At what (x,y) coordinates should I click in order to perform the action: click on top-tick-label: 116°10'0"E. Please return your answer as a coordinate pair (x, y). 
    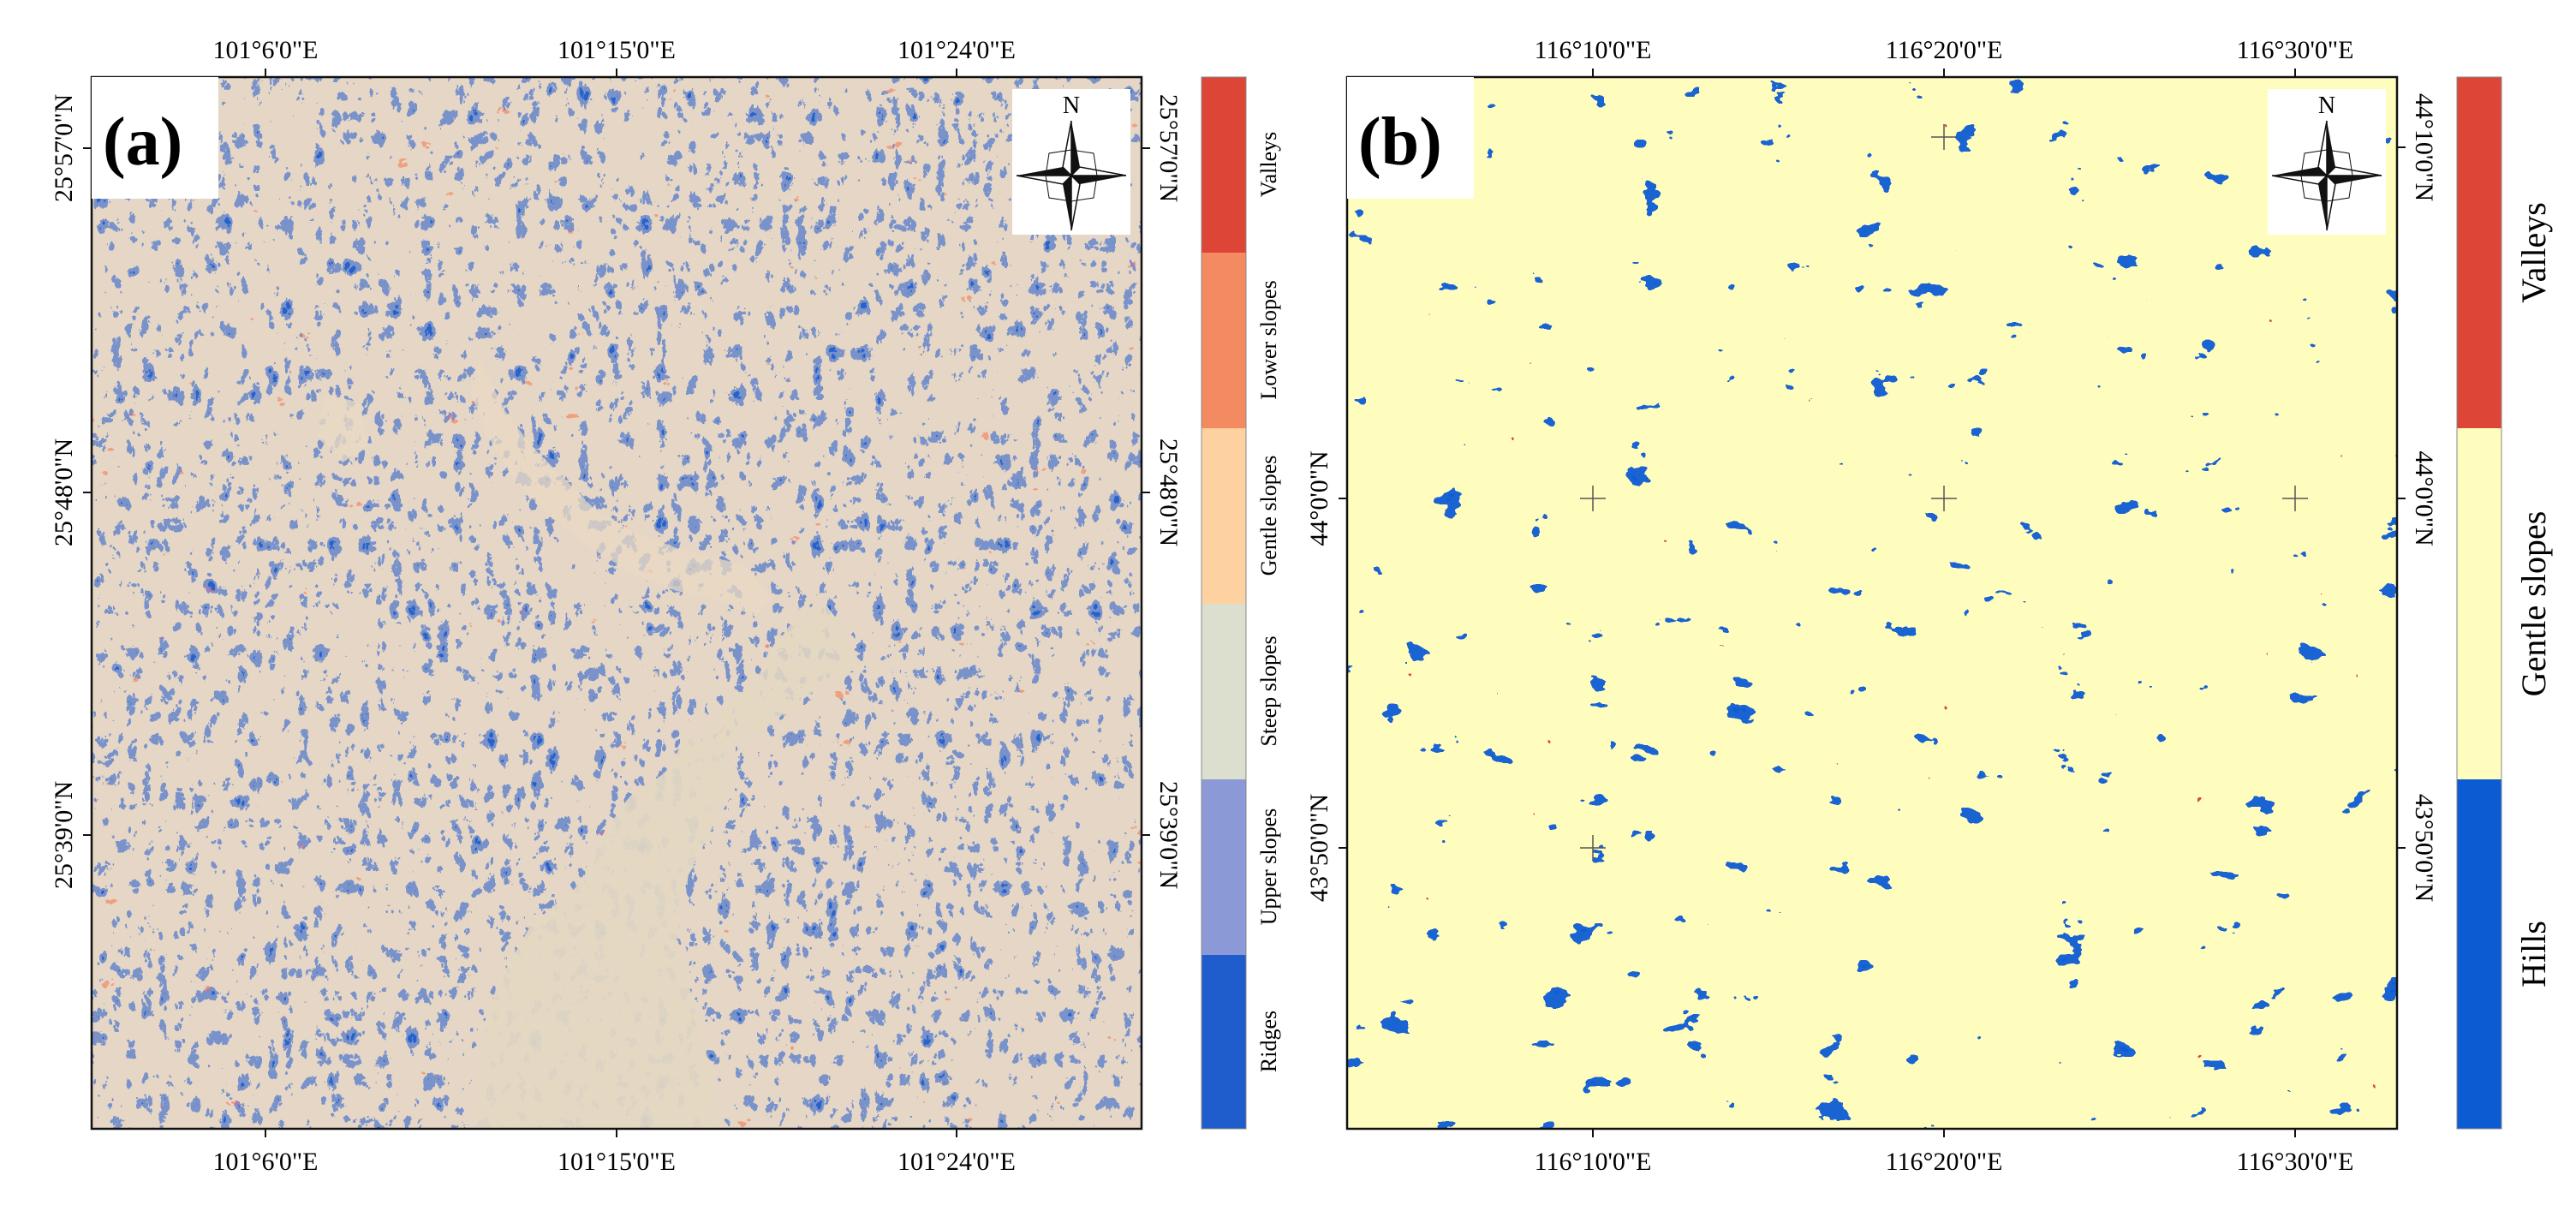
    Looking at the image, I should click on (1593, 50).